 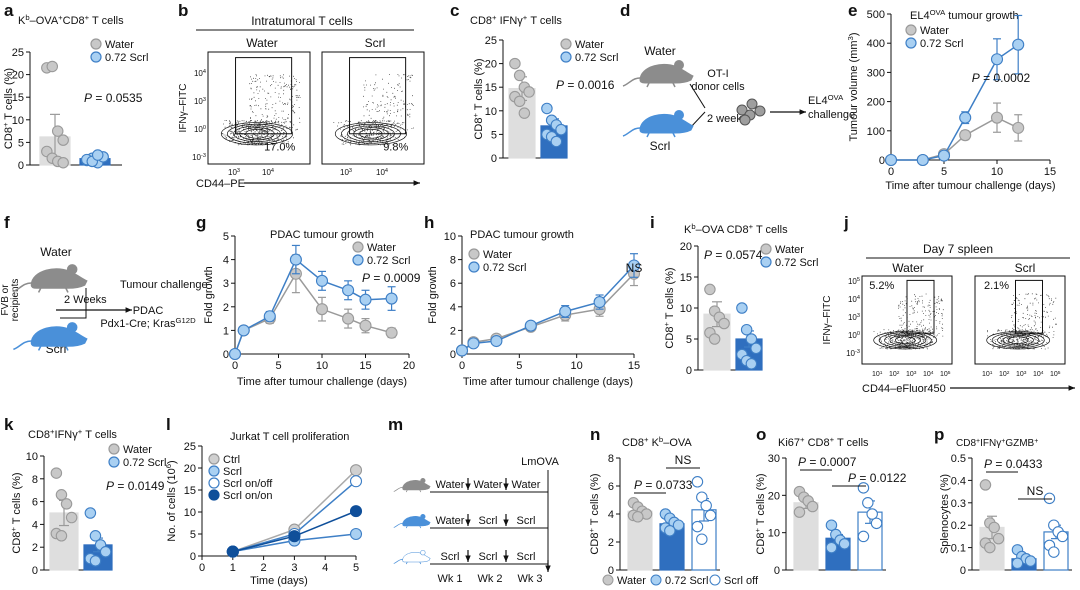 I want to click on x-tick-label: 104, so click(x=268, y=172).